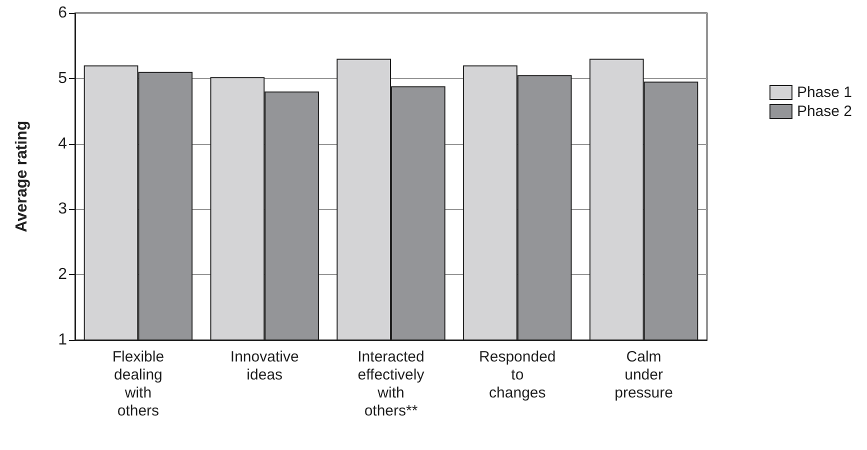 The height and width of the screenshot is (450, 867). I want to click on y-tick-label: 2, so click(63, 275).